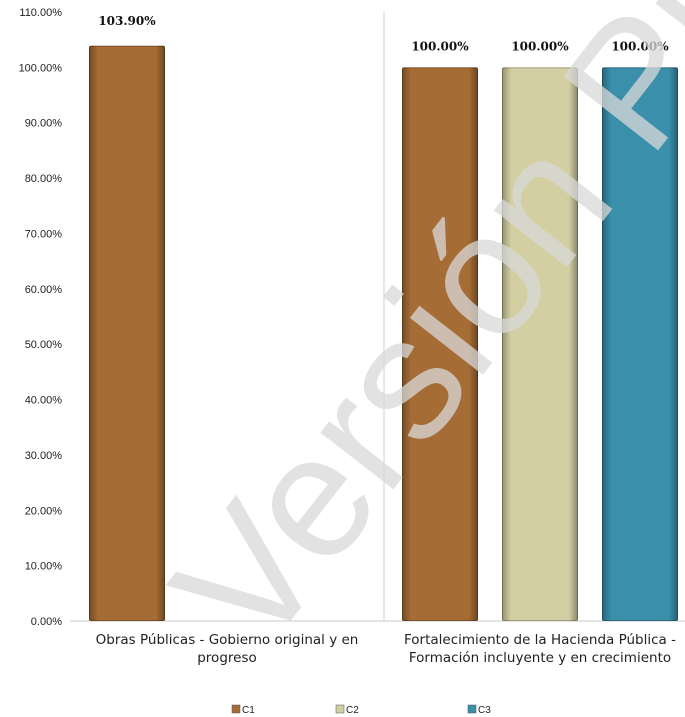 The height and width of the screenshot is (717, 685). I want to click on category-label: Fortalecimiento de la Hacienda Pública -, so click(540, 640).